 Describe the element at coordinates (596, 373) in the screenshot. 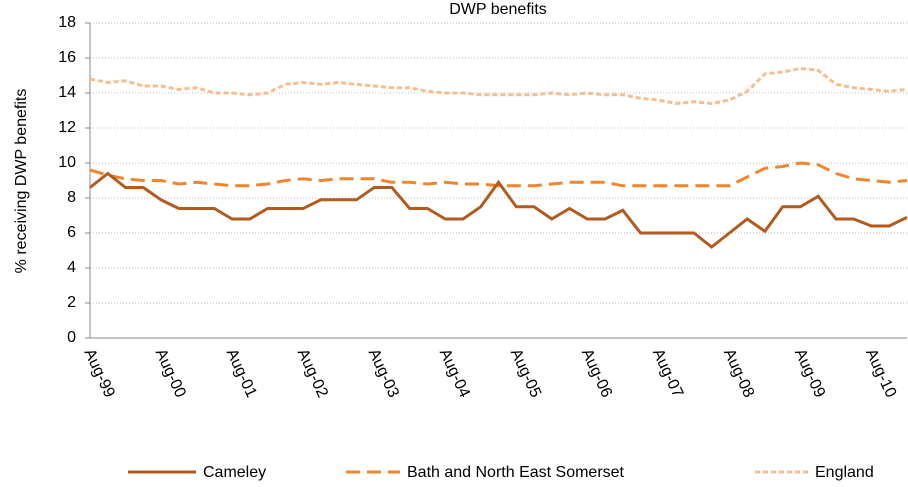

I see `x-tick-label: Aug-06` at that location.